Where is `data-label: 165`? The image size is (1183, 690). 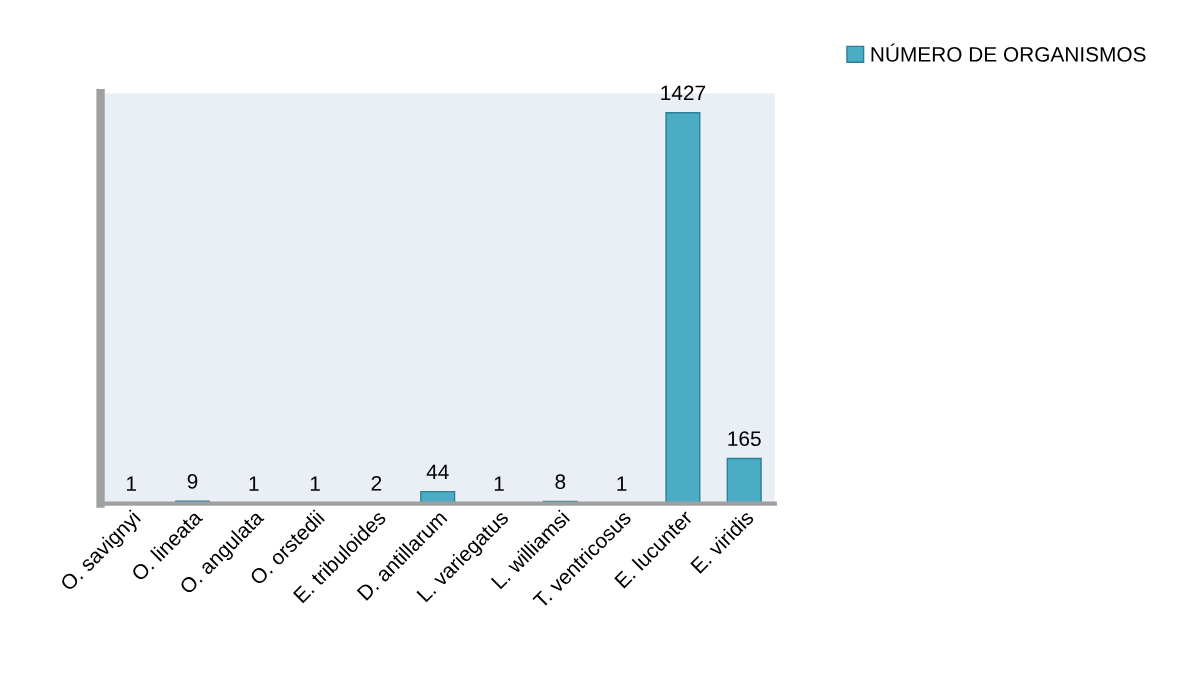 data-label: 165 is located at coordinates (744, 439).